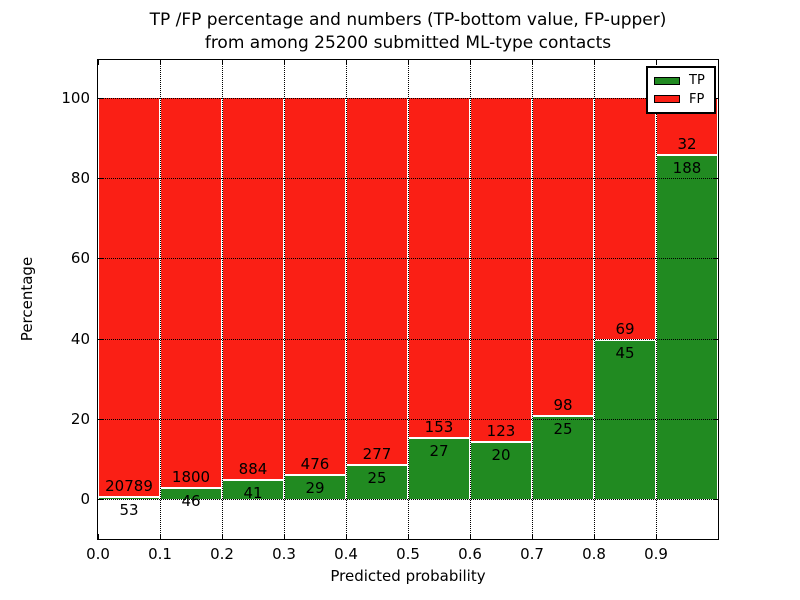  What do you see at coordinates (377, 453) in the screenshot?
I see `fp-count-label: 277` at bounding box center [377, 453].